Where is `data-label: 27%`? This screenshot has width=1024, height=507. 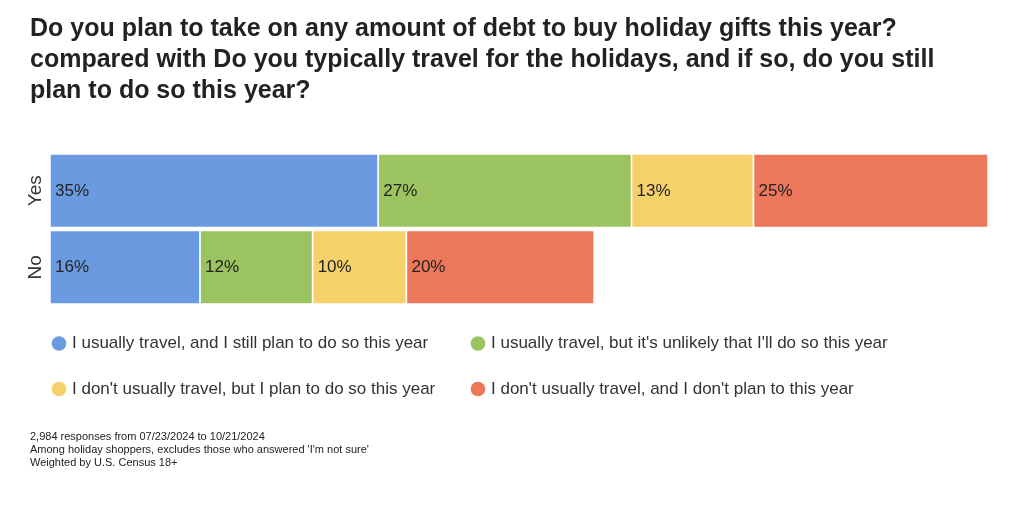
data-label: 27% is located at coordinates (400, 190).